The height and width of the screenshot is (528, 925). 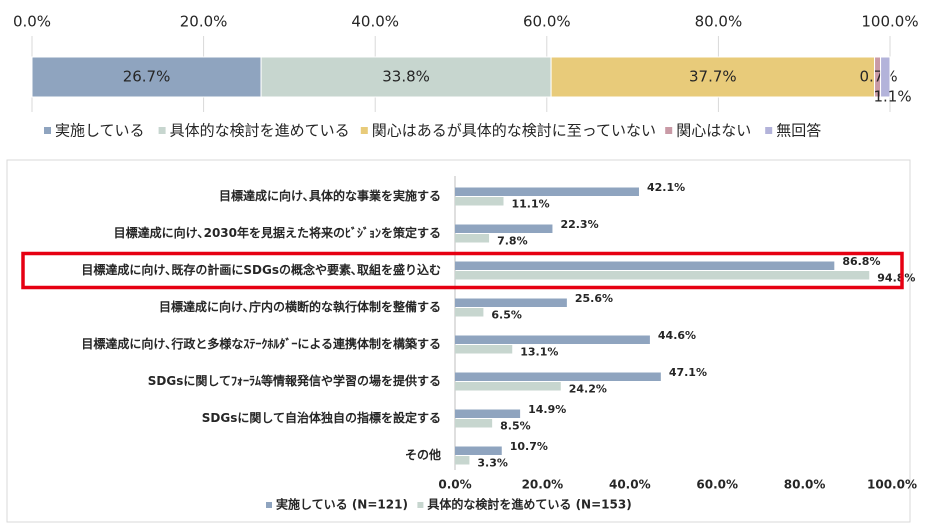 What do you see at coordinates (277, 232) in the screenshot?
I see `category-label: 目標達成に向け､2030年を見据えた将来のﾋﾞｼﾞｮﾝを策定する` at bounding box center [277, 232].